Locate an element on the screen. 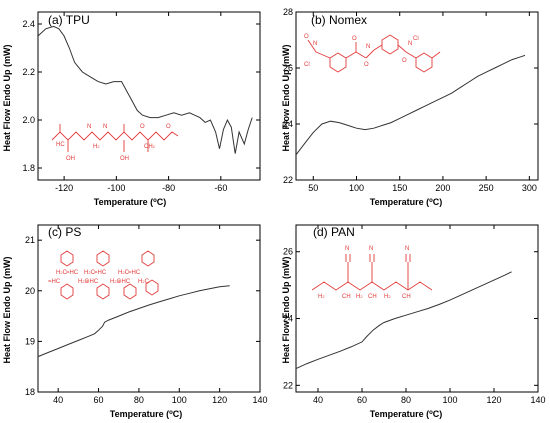 Image resolution: width=550 pixels, height=423 pixels. nomex-structure-drawing: Cl N O O N O O N Cl is located at coordinates (372, 53).